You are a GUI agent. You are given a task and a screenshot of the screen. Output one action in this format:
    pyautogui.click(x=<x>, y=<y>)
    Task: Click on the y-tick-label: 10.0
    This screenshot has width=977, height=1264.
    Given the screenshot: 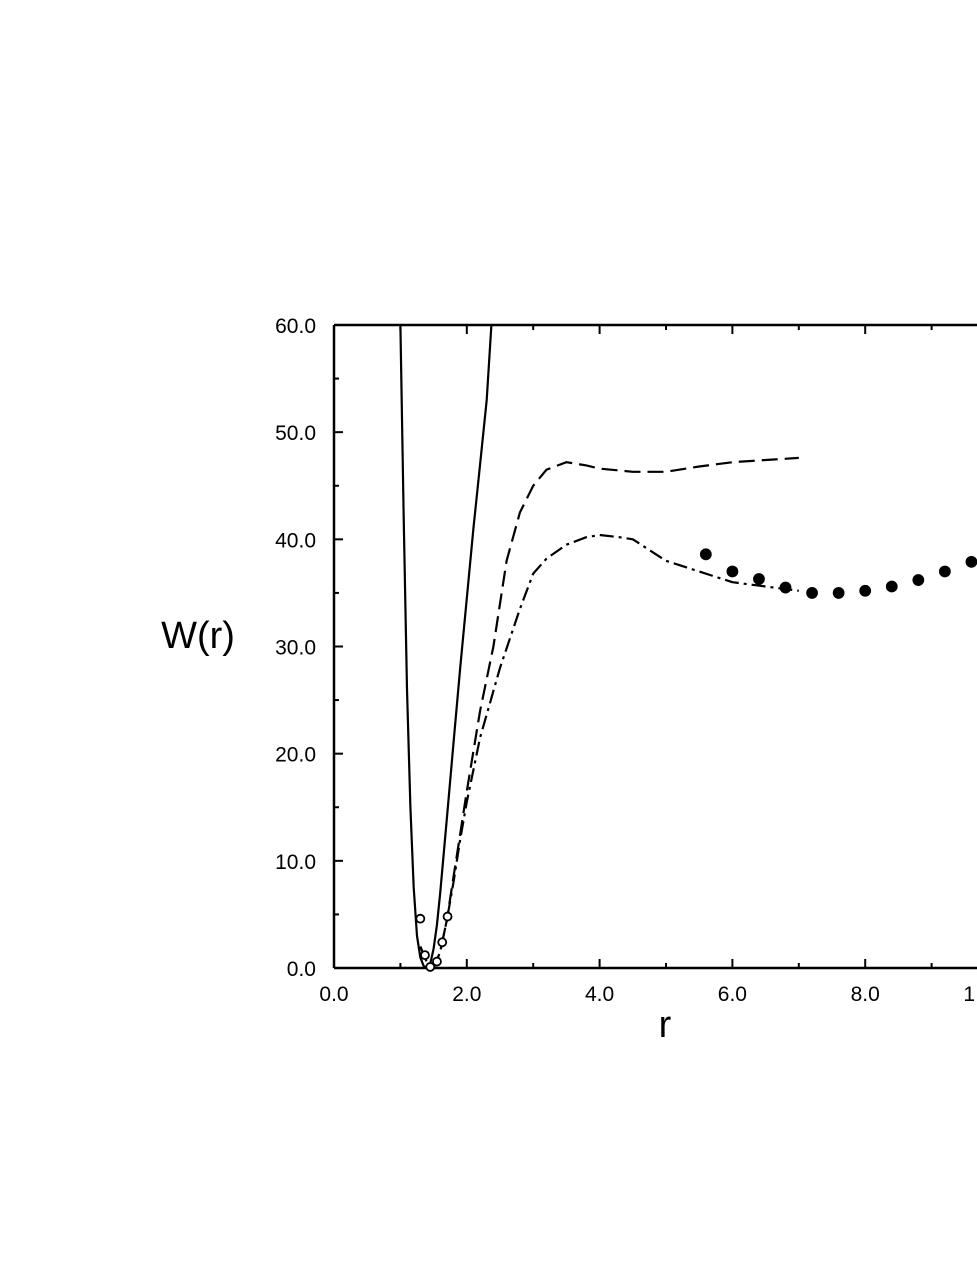 What is the action you would take?
    pyautogui.click(x=295, y=862)
    